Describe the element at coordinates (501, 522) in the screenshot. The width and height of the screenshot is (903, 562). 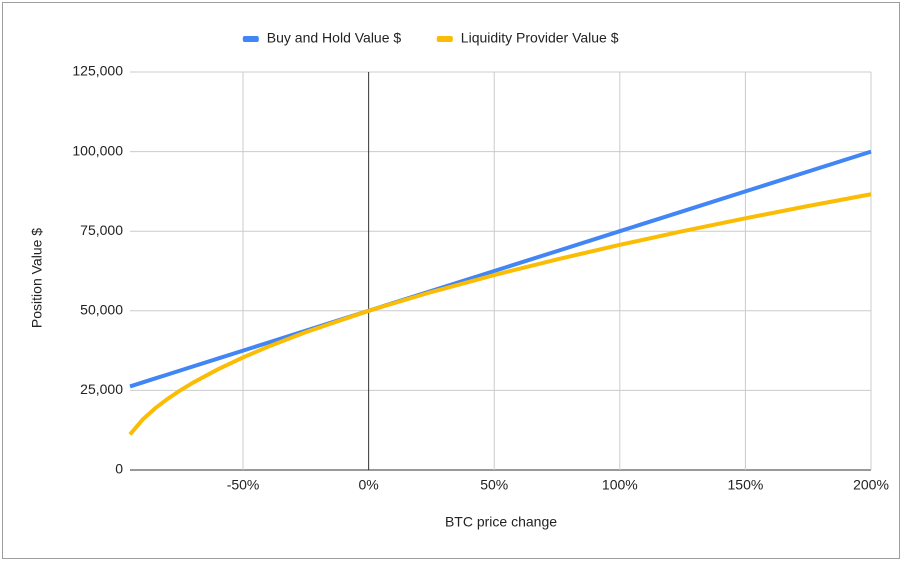
I see `x-axis-label: BTC price change` at that location.